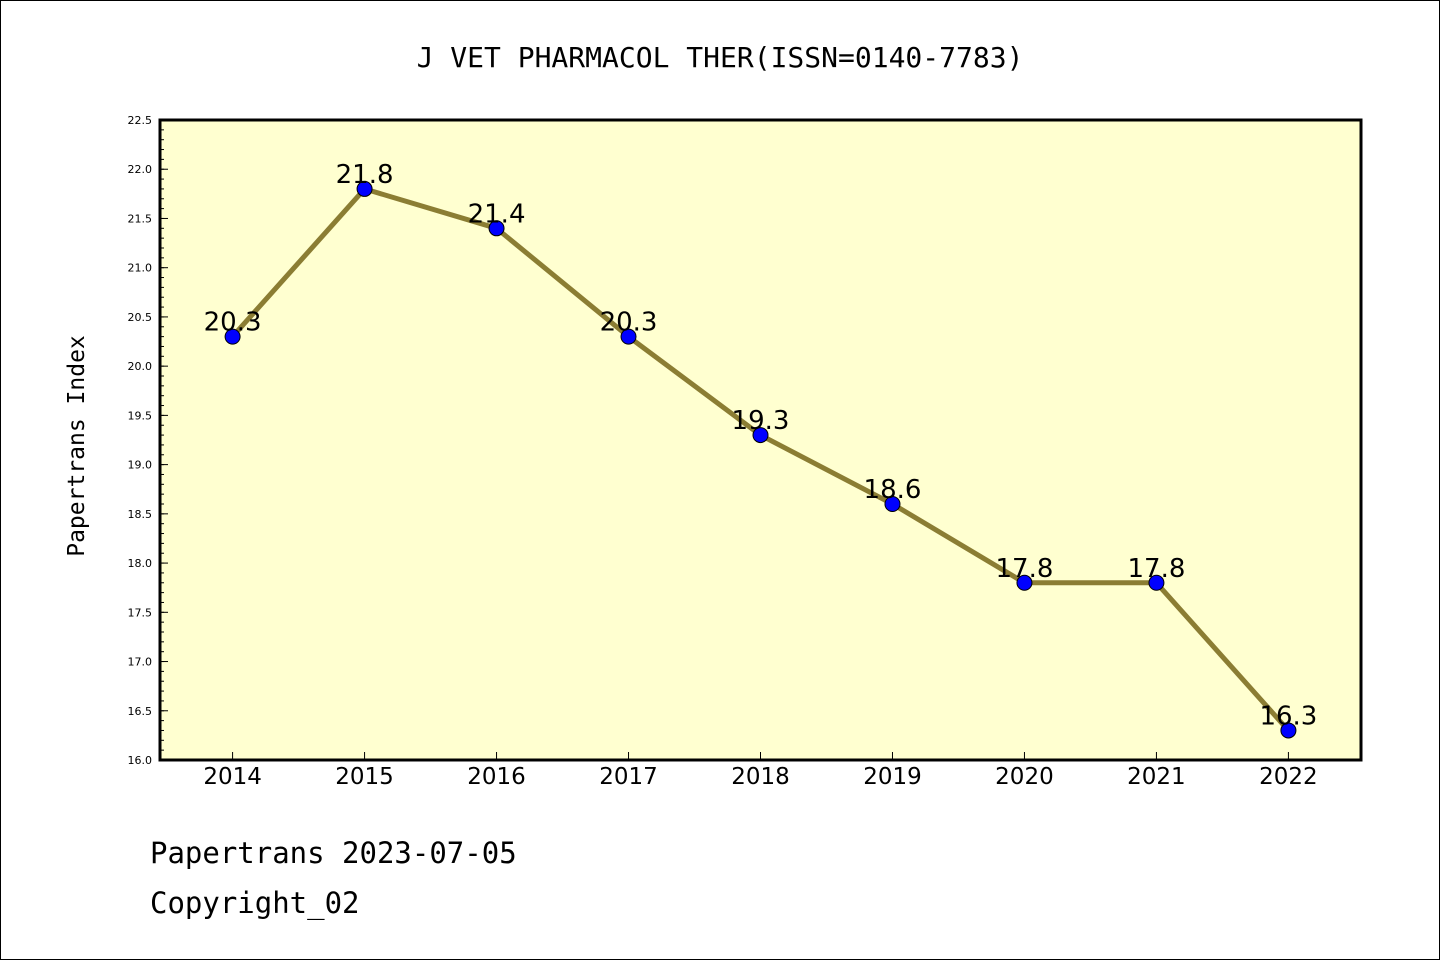 This screenshot has height=960, width=1440. Describe the element at coordinates (140, 169) in the screenshot. I see `y-tick-label: 22.0` at that location.